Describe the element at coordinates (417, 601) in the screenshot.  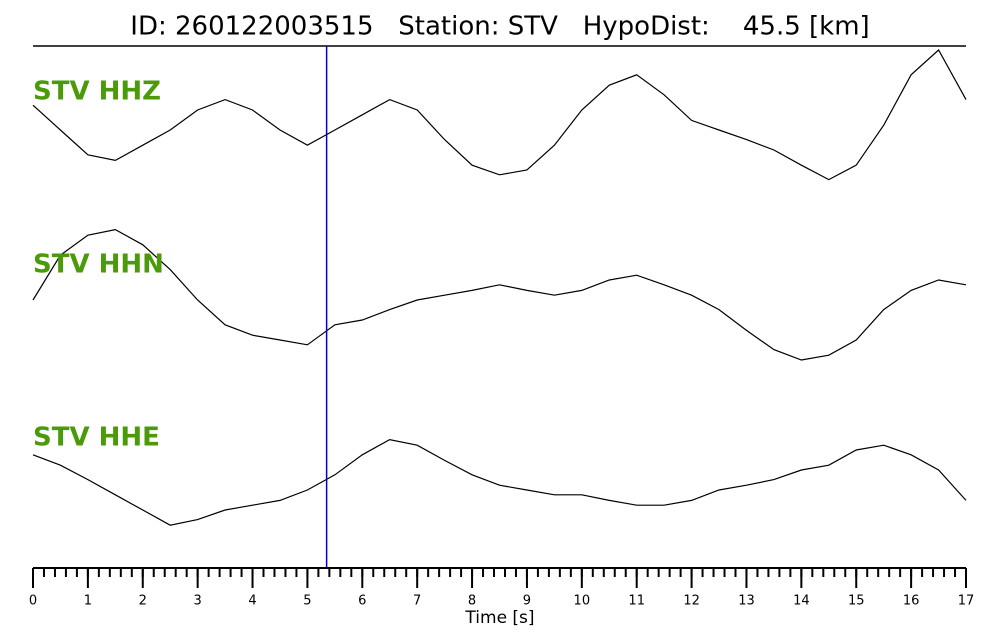
I see `x-tick-label: 7` at that location.